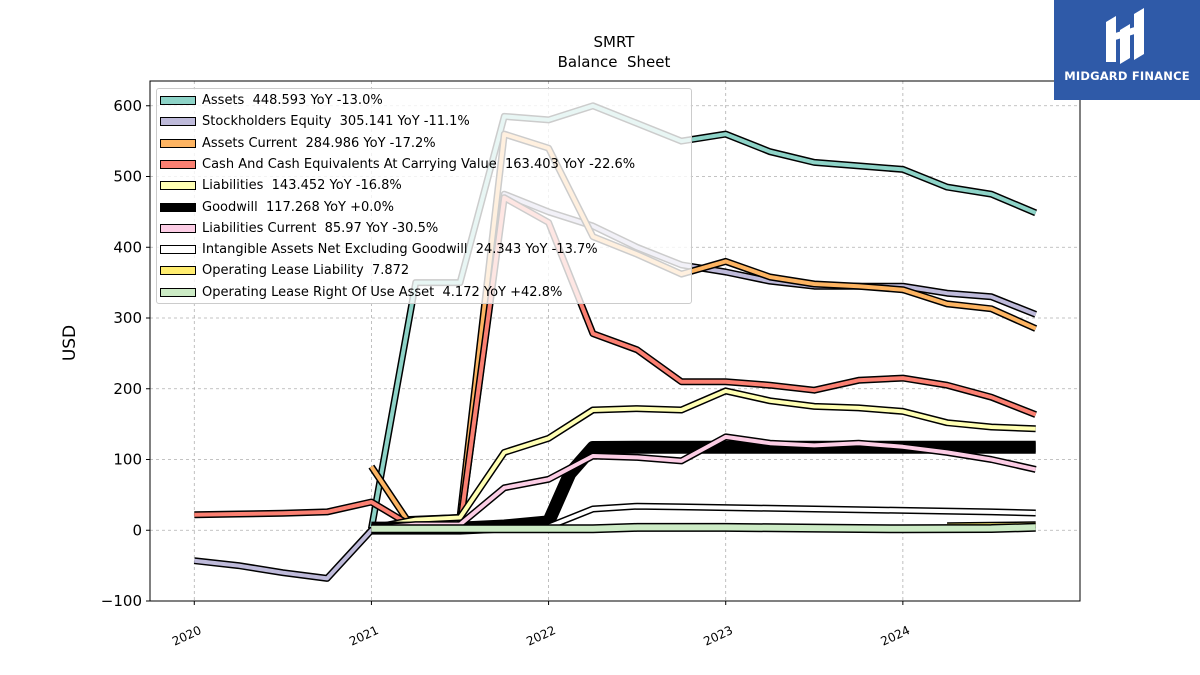 Image resolution: width=1200 pixels, height=675 pixels. I want to click on y-tick-label: −100, so click(121, 601).